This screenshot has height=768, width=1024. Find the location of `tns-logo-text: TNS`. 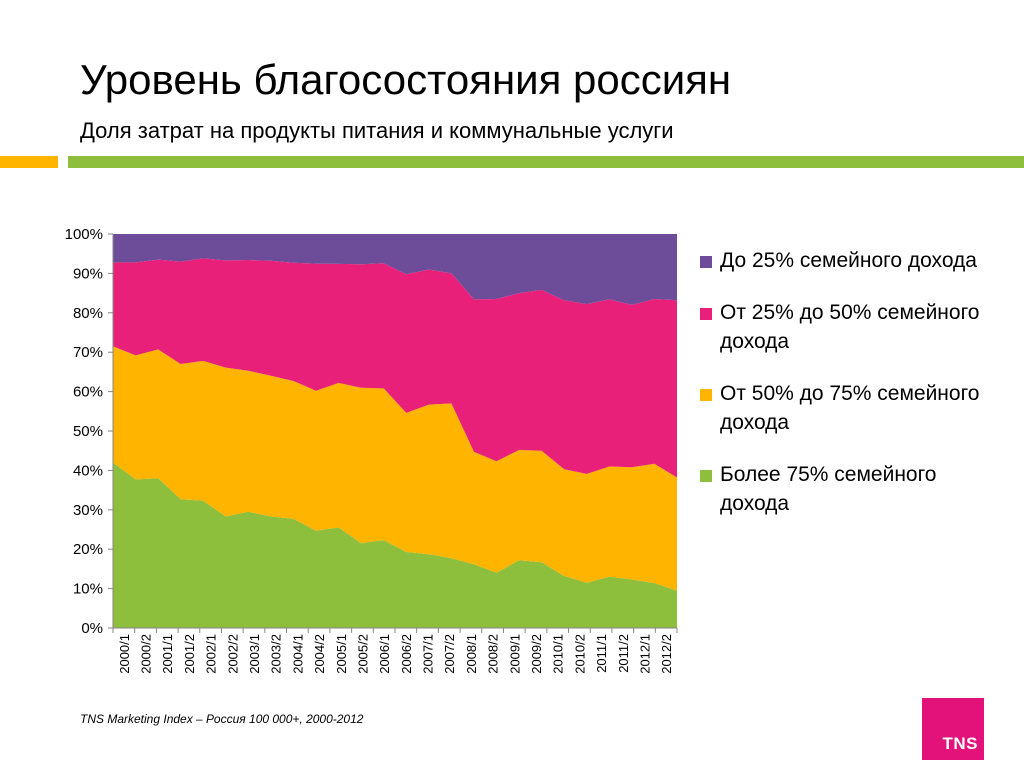

tns-logo-text: TNS is located at coordinates (960, 743).